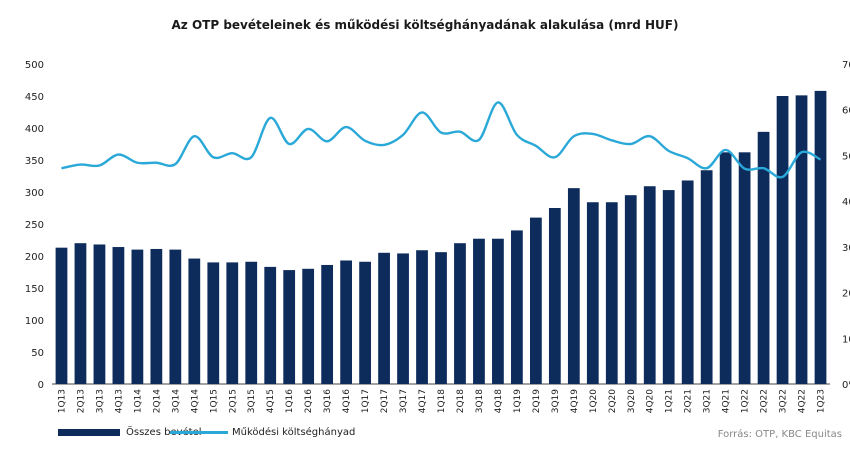 The height and width of the screenshot is (468, 850). I want to click on x-tick-label: 4Q19, so click(575, 401).